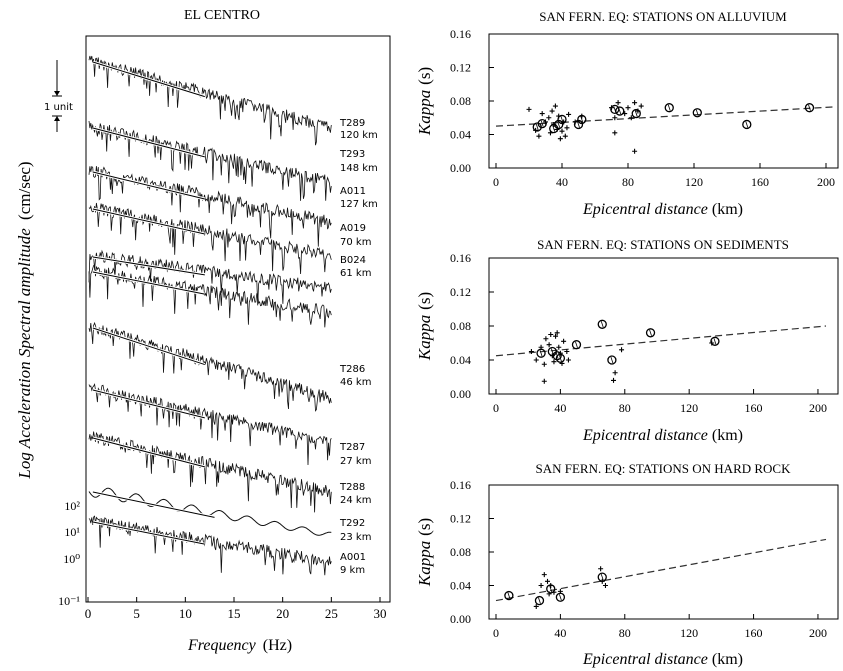 The width and height of the screenshot is (843, 671). Describe the element at coordinates (359, 135) in the screenshot. I see `station-distance-label: 120 km` at that location.